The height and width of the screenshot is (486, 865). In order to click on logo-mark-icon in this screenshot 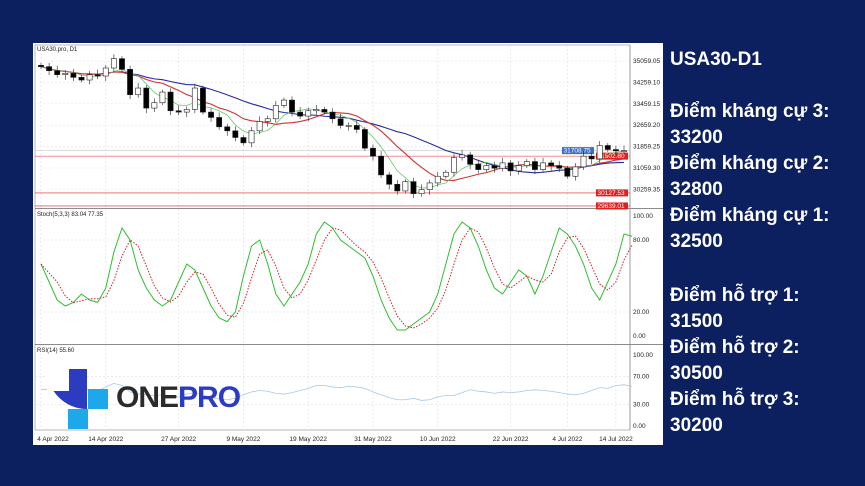, I will do `click(77, 399)`.